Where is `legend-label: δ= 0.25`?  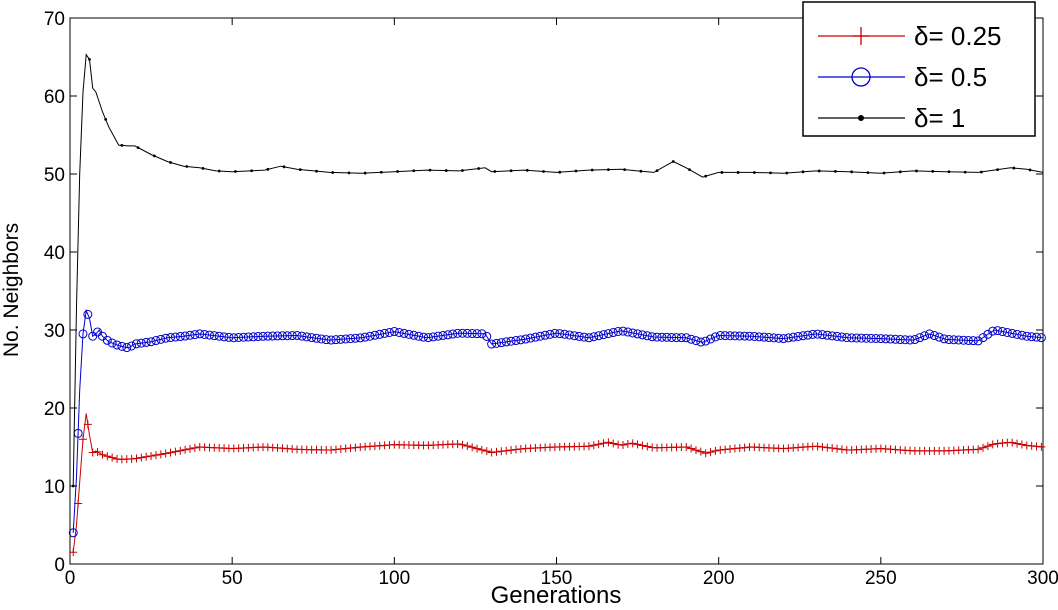
legend-label: δ= 0.25 is located at coordinates (957, 36).